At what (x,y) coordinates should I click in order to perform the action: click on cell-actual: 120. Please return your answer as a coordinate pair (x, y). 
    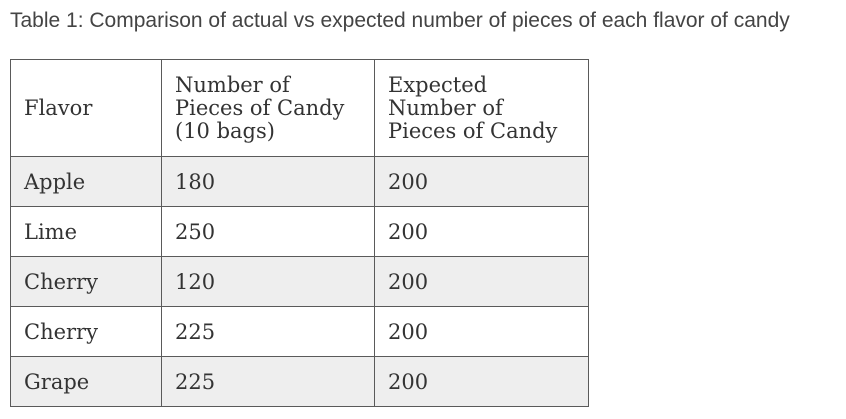
    Looking at the image, I should click on (268, 281).